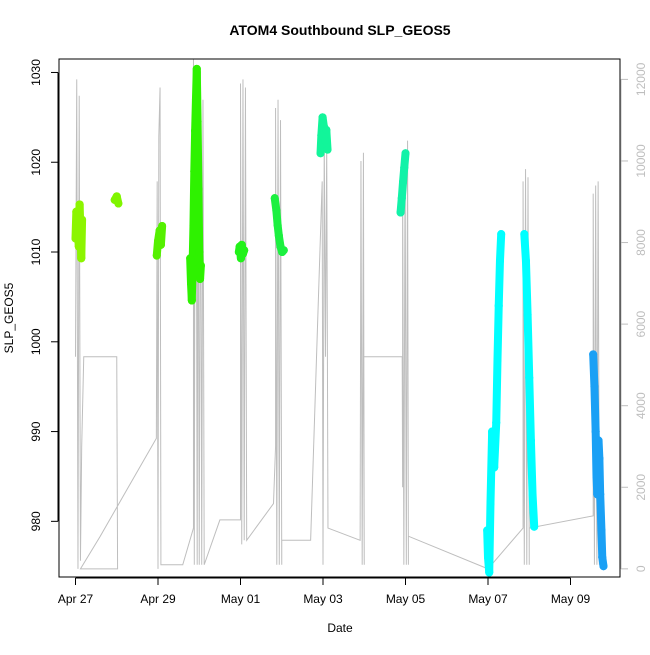 This screenshot has width=650, height=655. What do you see at coordinates (323, 599) in the screenshot?
I see `x-tick-label: May 03` at bounding box center [323, 599].